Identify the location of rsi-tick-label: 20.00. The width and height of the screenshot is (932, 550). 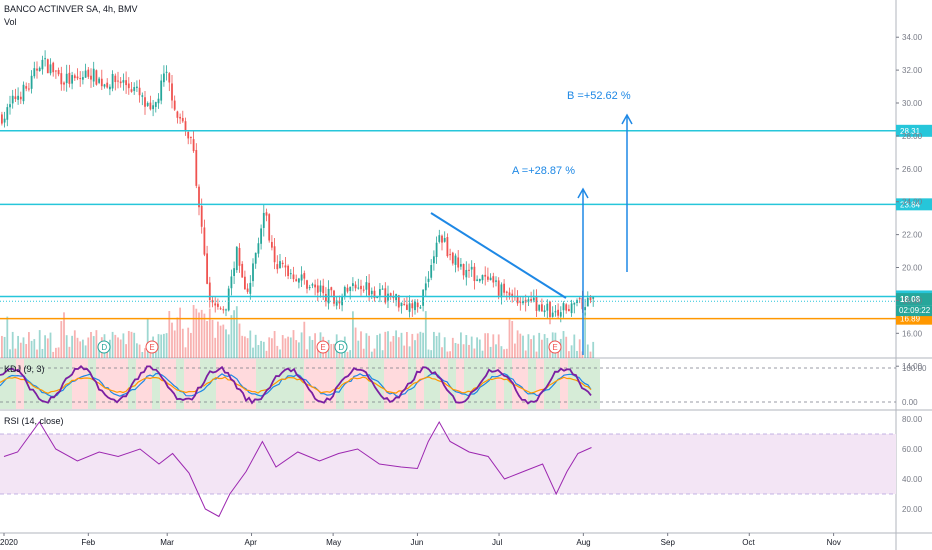
(912, 509).